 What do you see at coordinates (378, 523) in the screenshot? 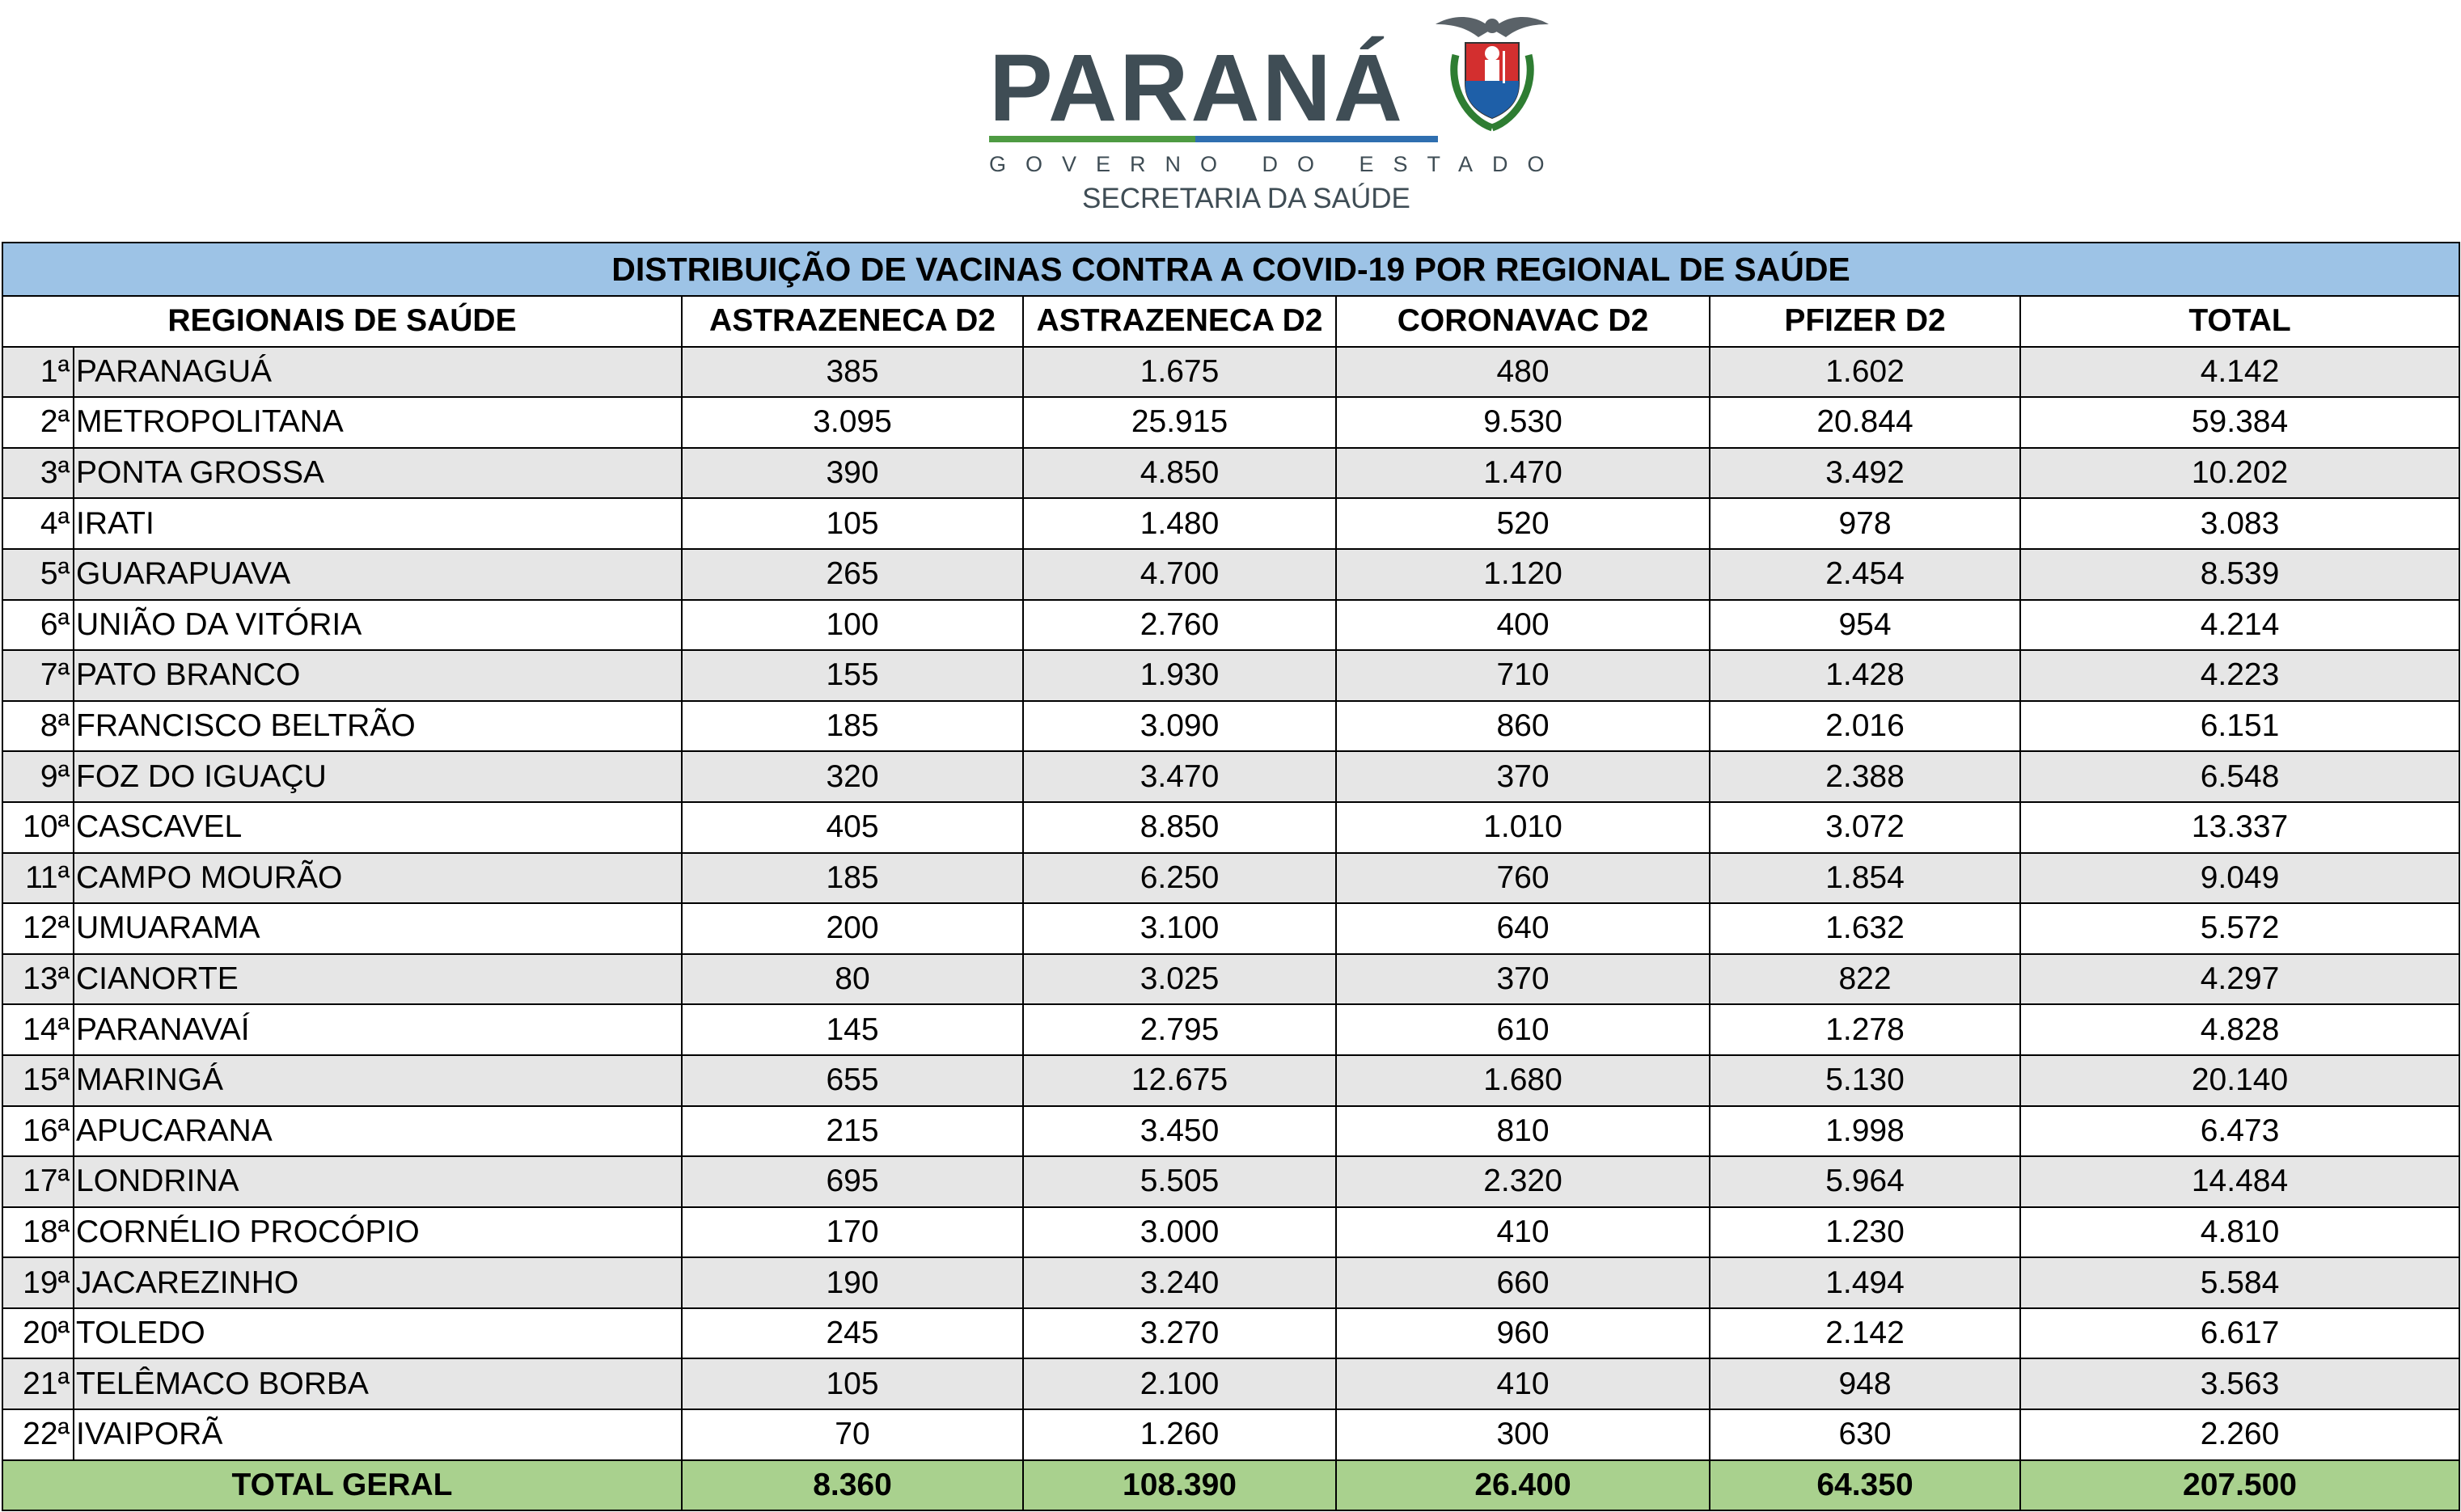
I see `row-region-name: IRATI` at bounding box center [378, 523].